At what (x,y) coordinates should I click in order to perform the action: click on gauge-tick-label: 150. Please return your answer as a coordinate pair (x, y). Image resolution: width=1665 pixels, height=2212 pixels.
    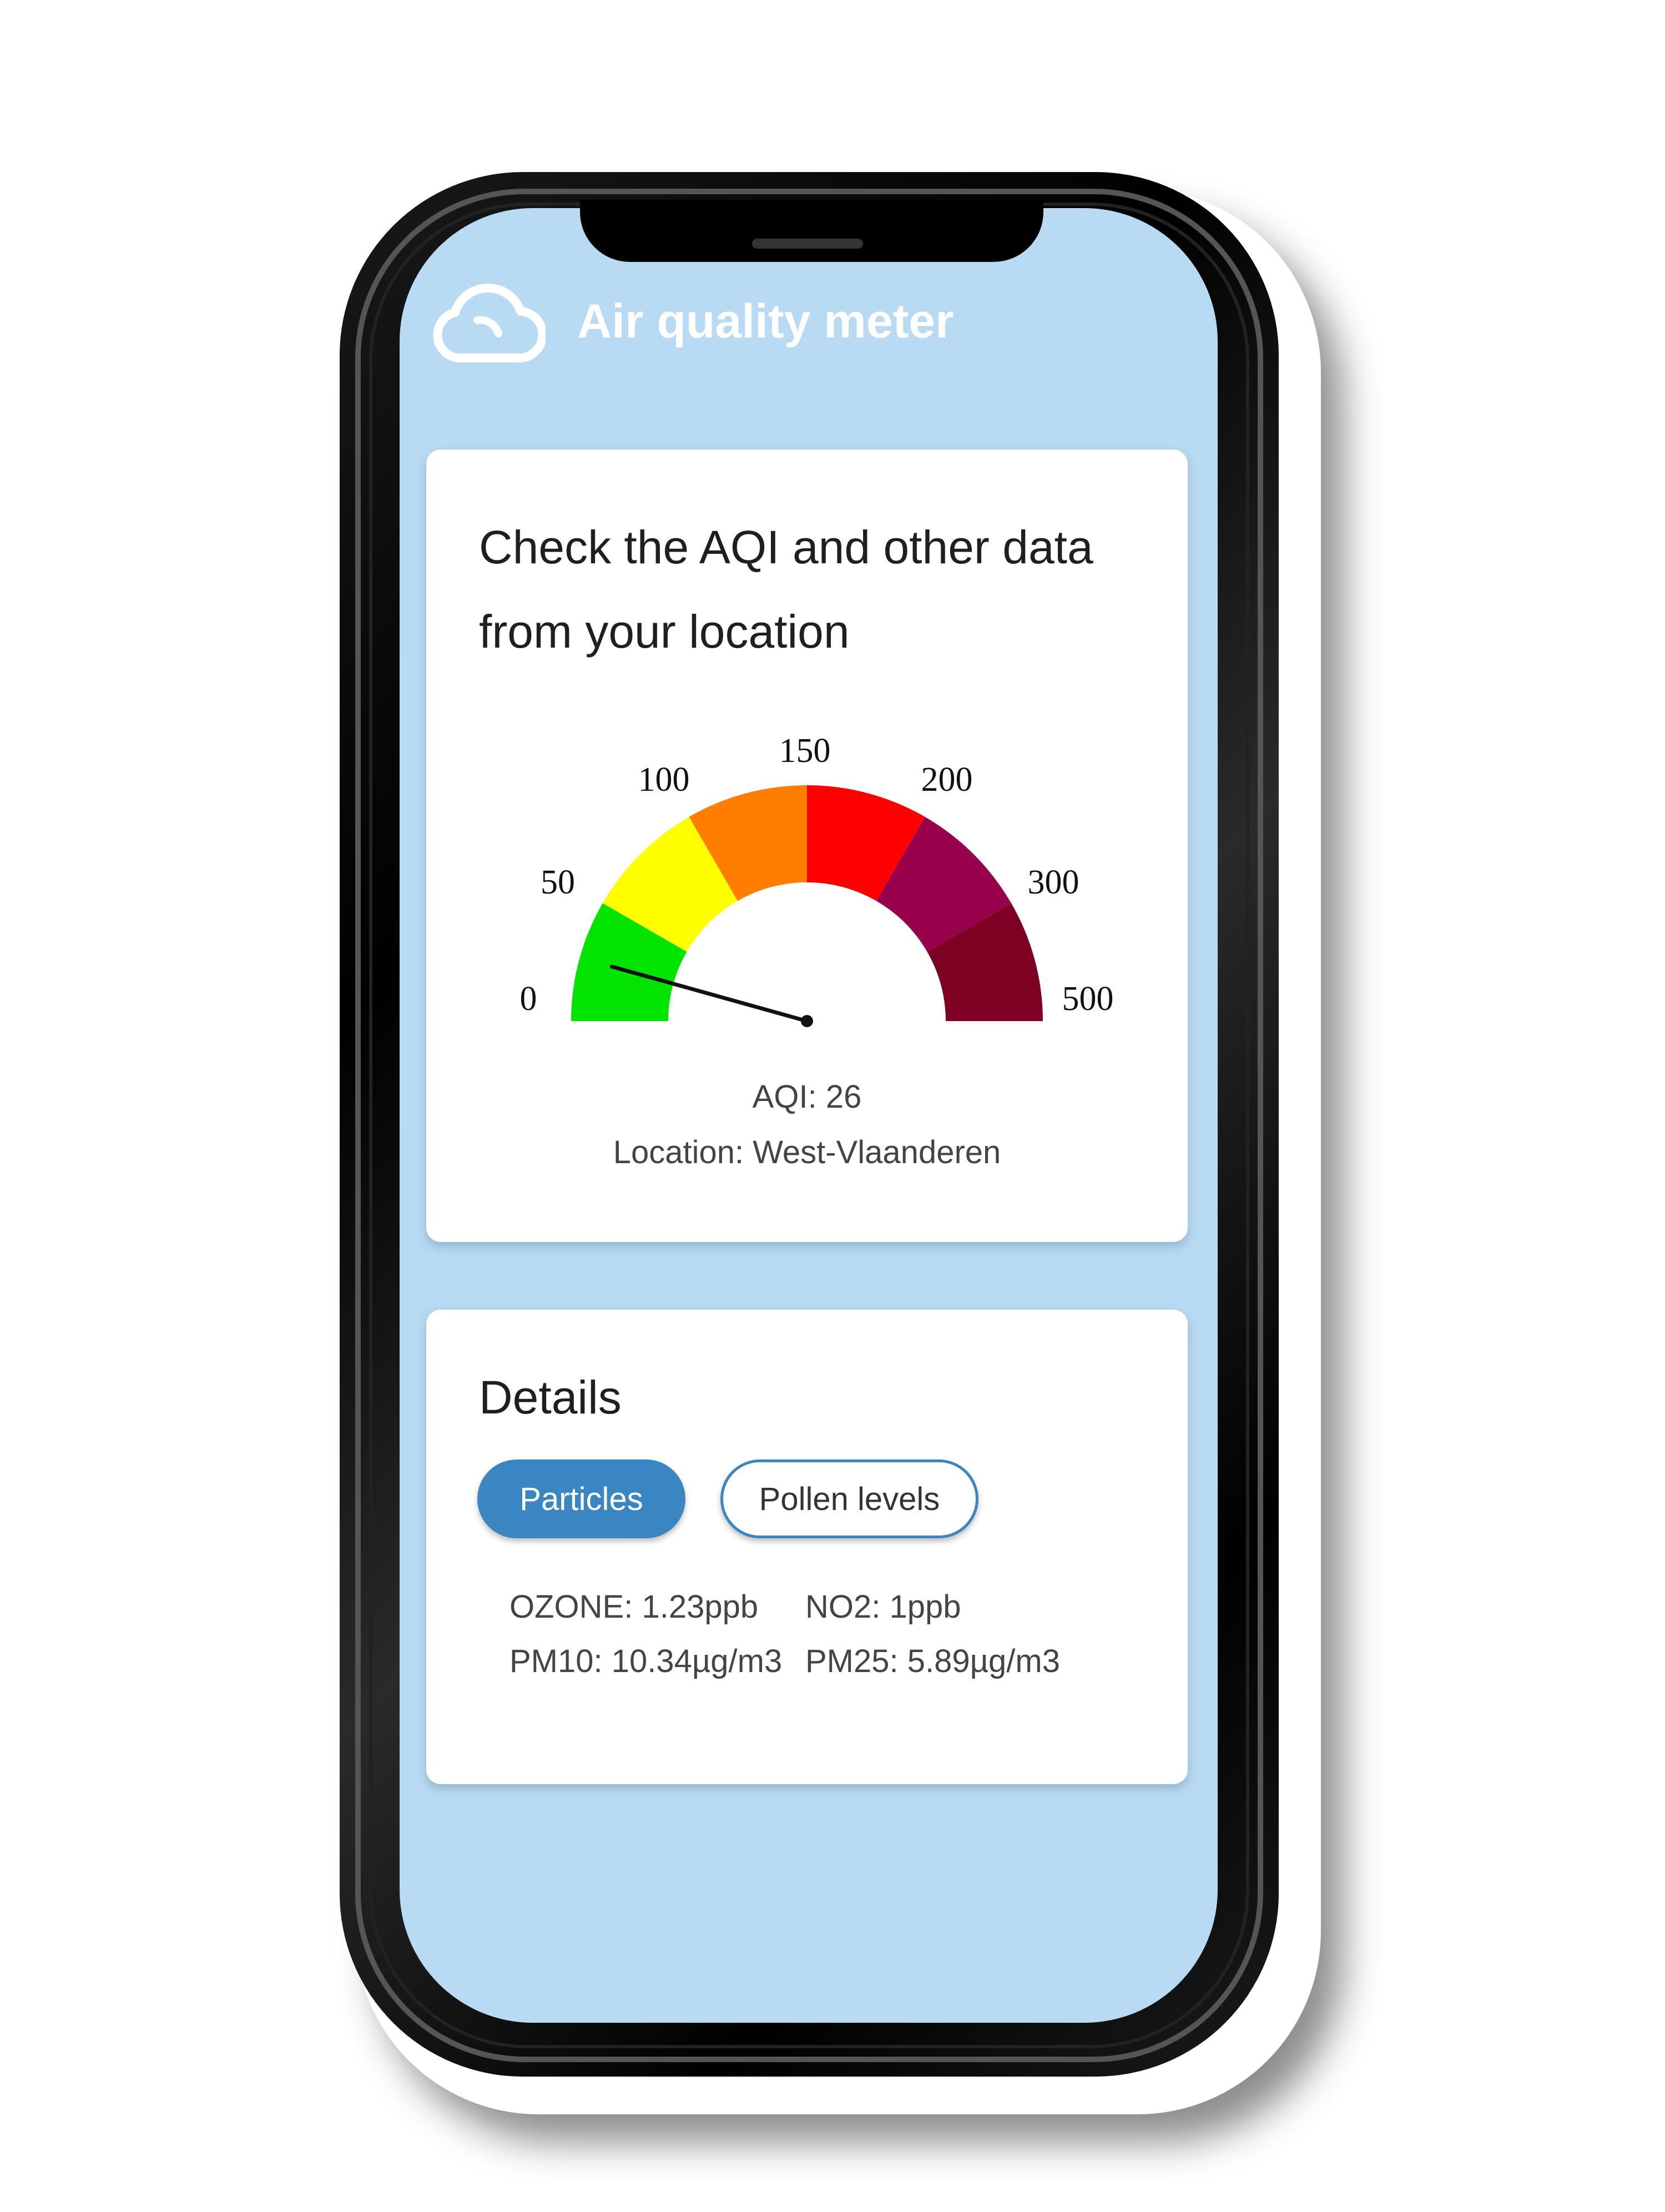
    Looking at the image, I should click on (805, 751).